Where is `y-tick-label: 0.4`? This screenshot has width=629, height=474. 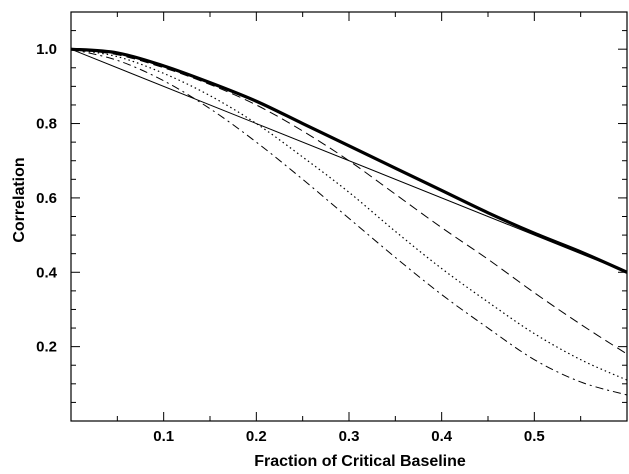
y-tick-label: 0.4 is located at coordinates (47, 272).